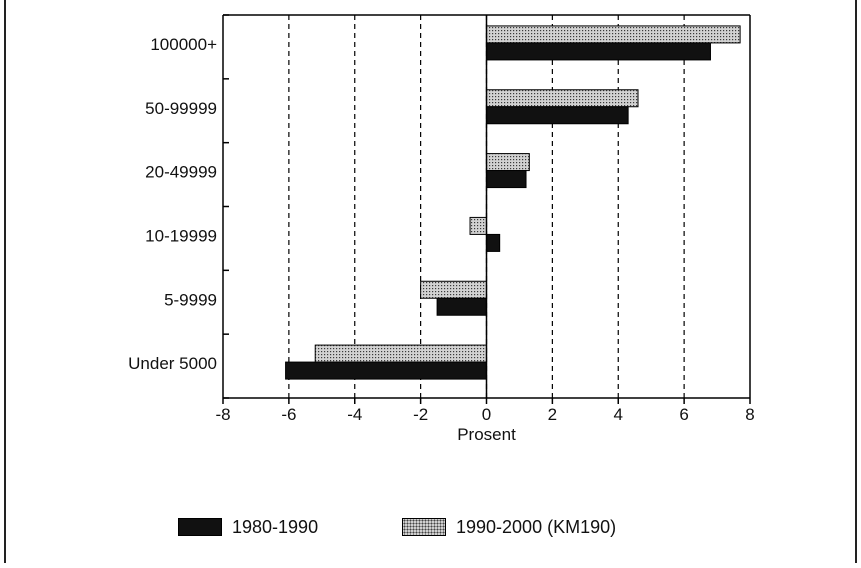  What do you see at coordinates (486, 414) in the screenshot?
I see `x-tick-label: 0` at bounding box center [486, 414].